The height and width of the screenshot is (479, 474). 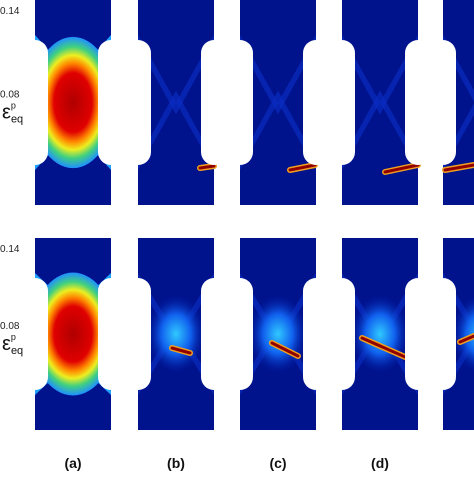 I want to click on panel-label: (a), so click(x=72, y=463).